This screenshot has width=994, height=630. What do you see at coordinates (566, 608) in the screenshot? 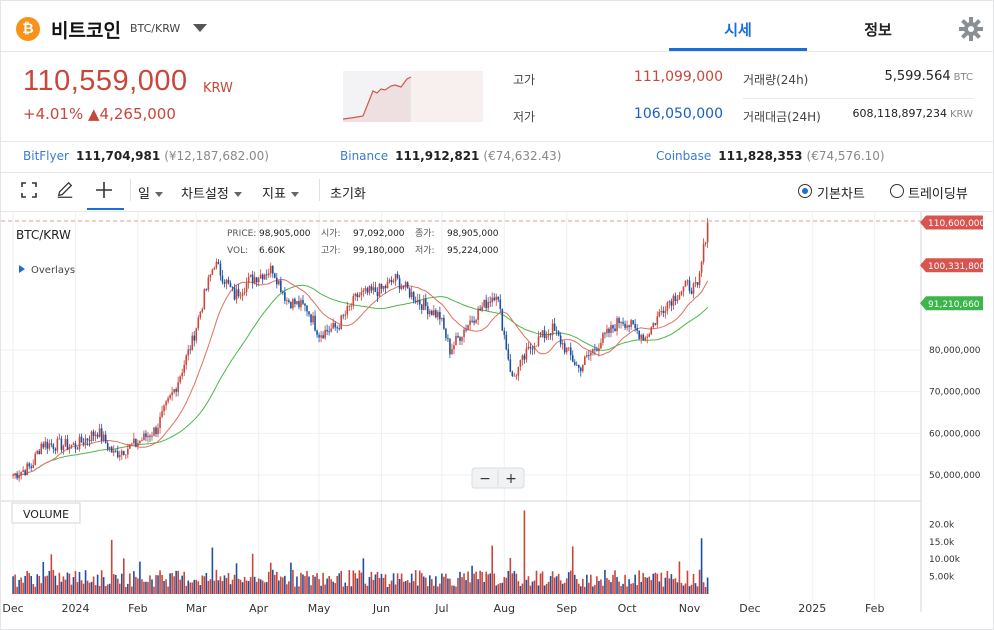
I see `x-tick-label: Sep` at bounding box center [566, 608].